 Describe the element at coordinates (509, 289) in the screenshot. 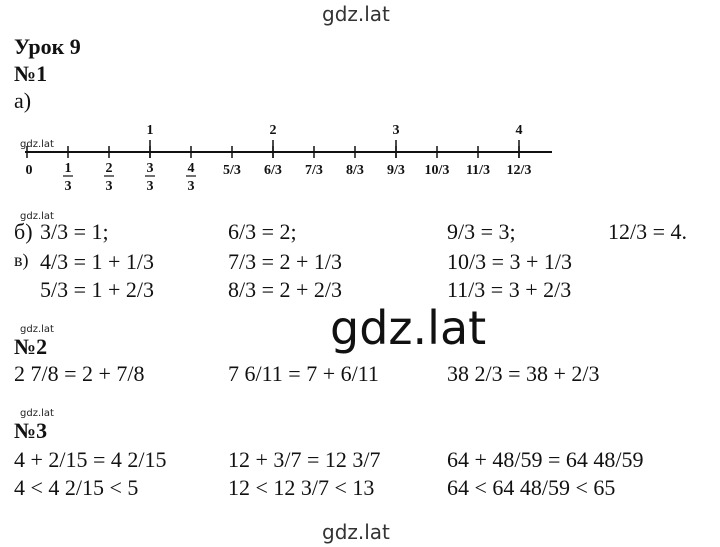

I see `equation: 11/3 = 3 + 2/3` at that location.